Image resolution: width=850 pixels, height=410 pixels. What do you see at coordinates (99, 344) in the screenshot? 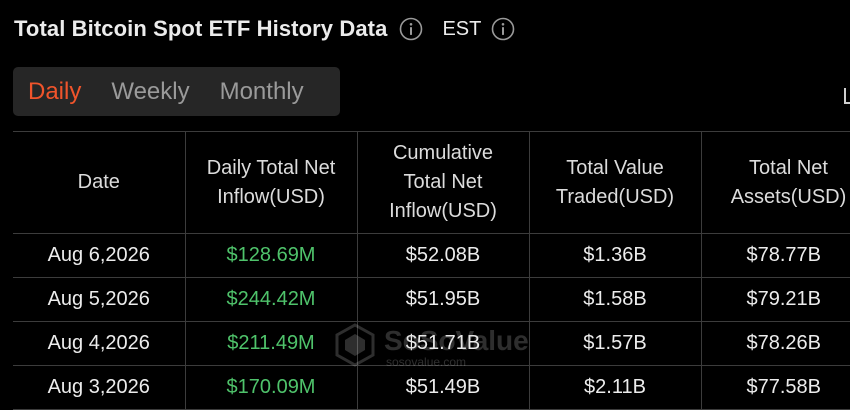
I see `cell-date: Aug 4,2026` at bounding box center [99, 344].